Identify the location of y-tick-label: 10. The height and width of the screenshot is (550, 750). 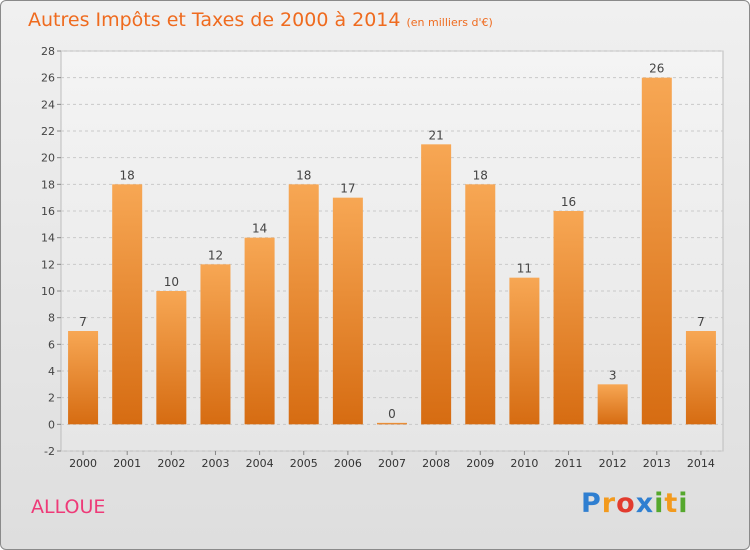
(48, 291).